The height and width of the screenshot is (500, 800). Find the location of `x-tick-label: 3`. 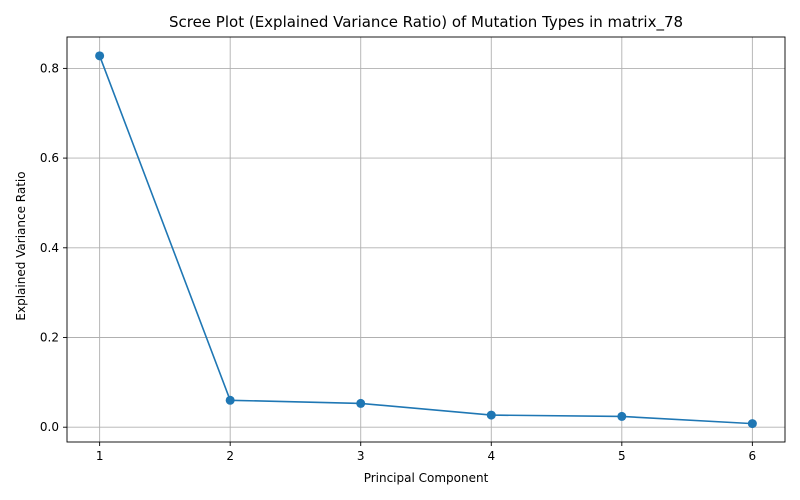

x-tick-label: 3 is located at coordinates (361, 456).